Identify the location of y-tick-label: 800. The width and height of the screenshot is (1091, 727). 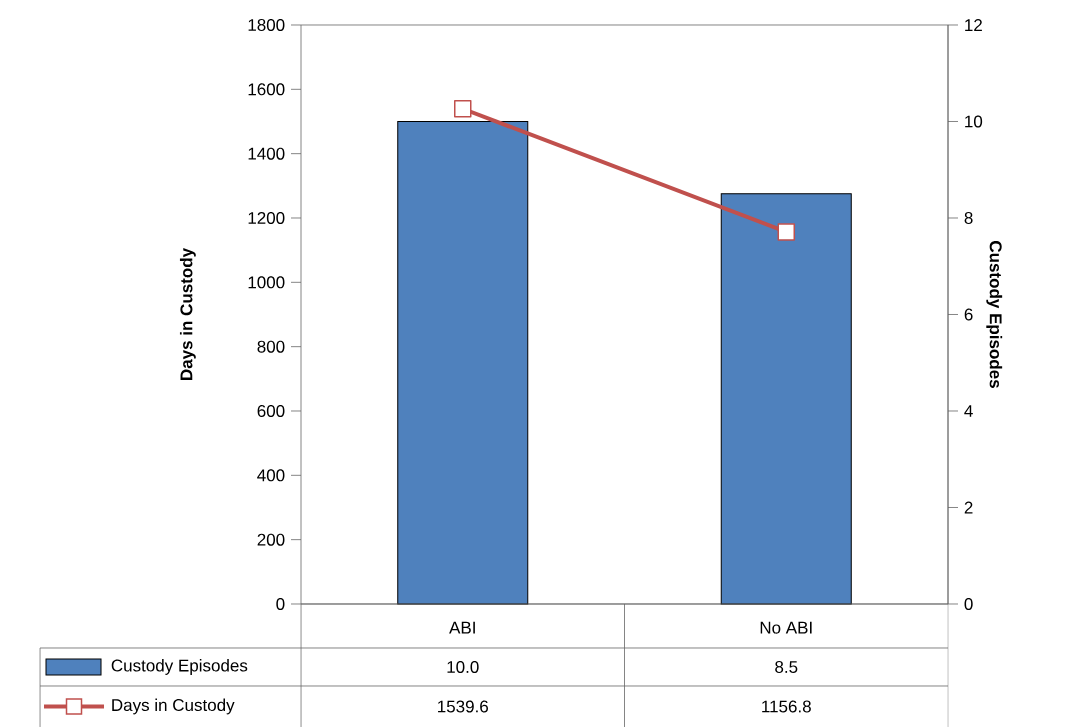
(271, 346).